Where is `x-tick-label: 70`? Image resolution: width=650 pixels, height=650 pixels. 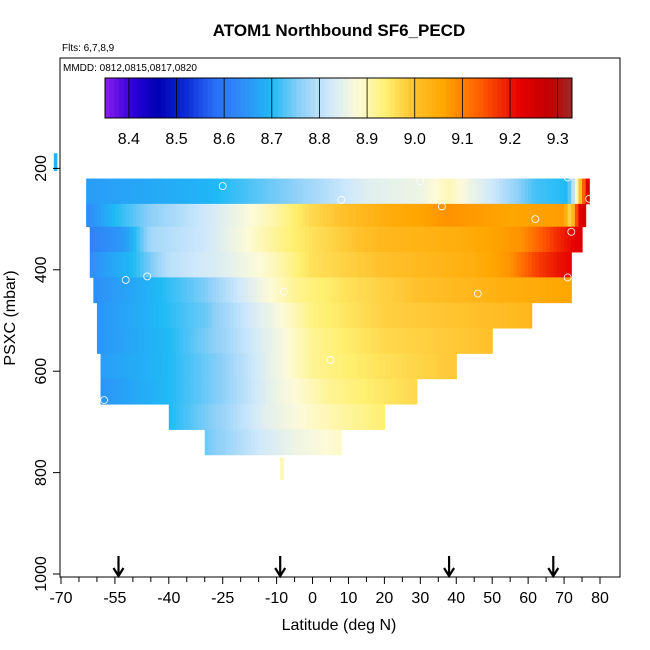
x-tick-label: 70 is located at coordinates (564, 598).